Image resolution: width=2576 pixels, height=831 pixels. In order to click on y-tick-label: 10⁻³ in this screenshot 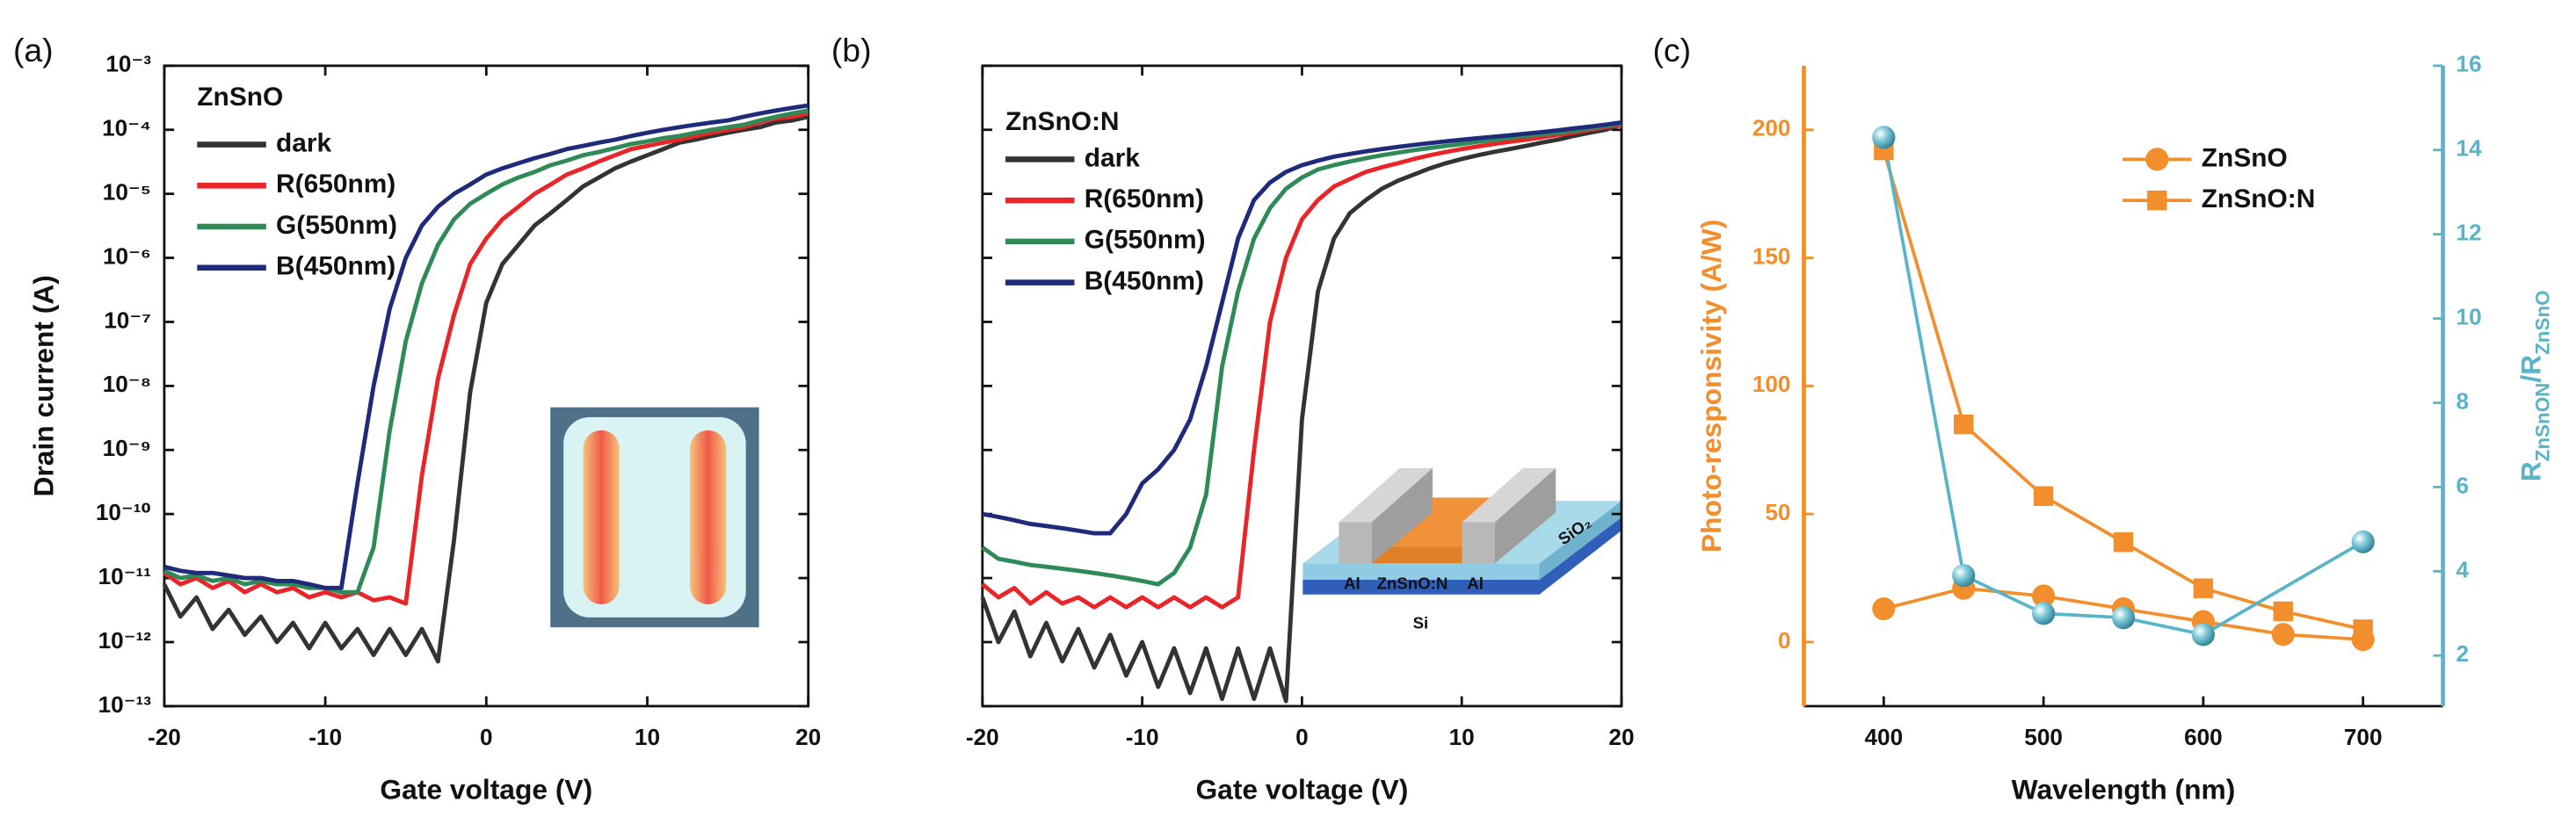, I will do `click(128, 64)`.